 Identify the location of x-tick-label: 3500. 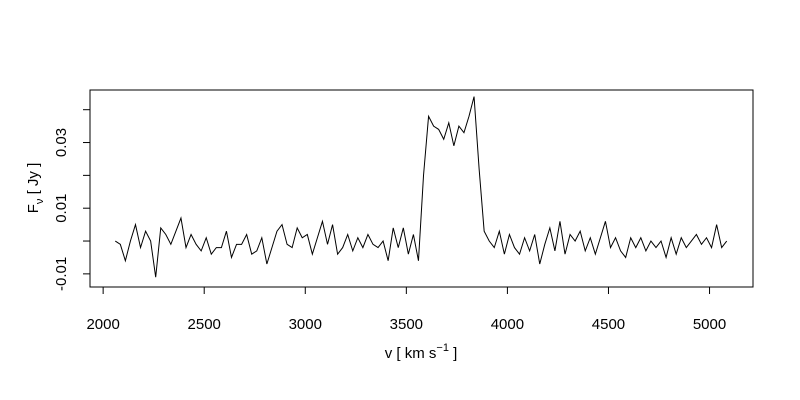
(406, 324).